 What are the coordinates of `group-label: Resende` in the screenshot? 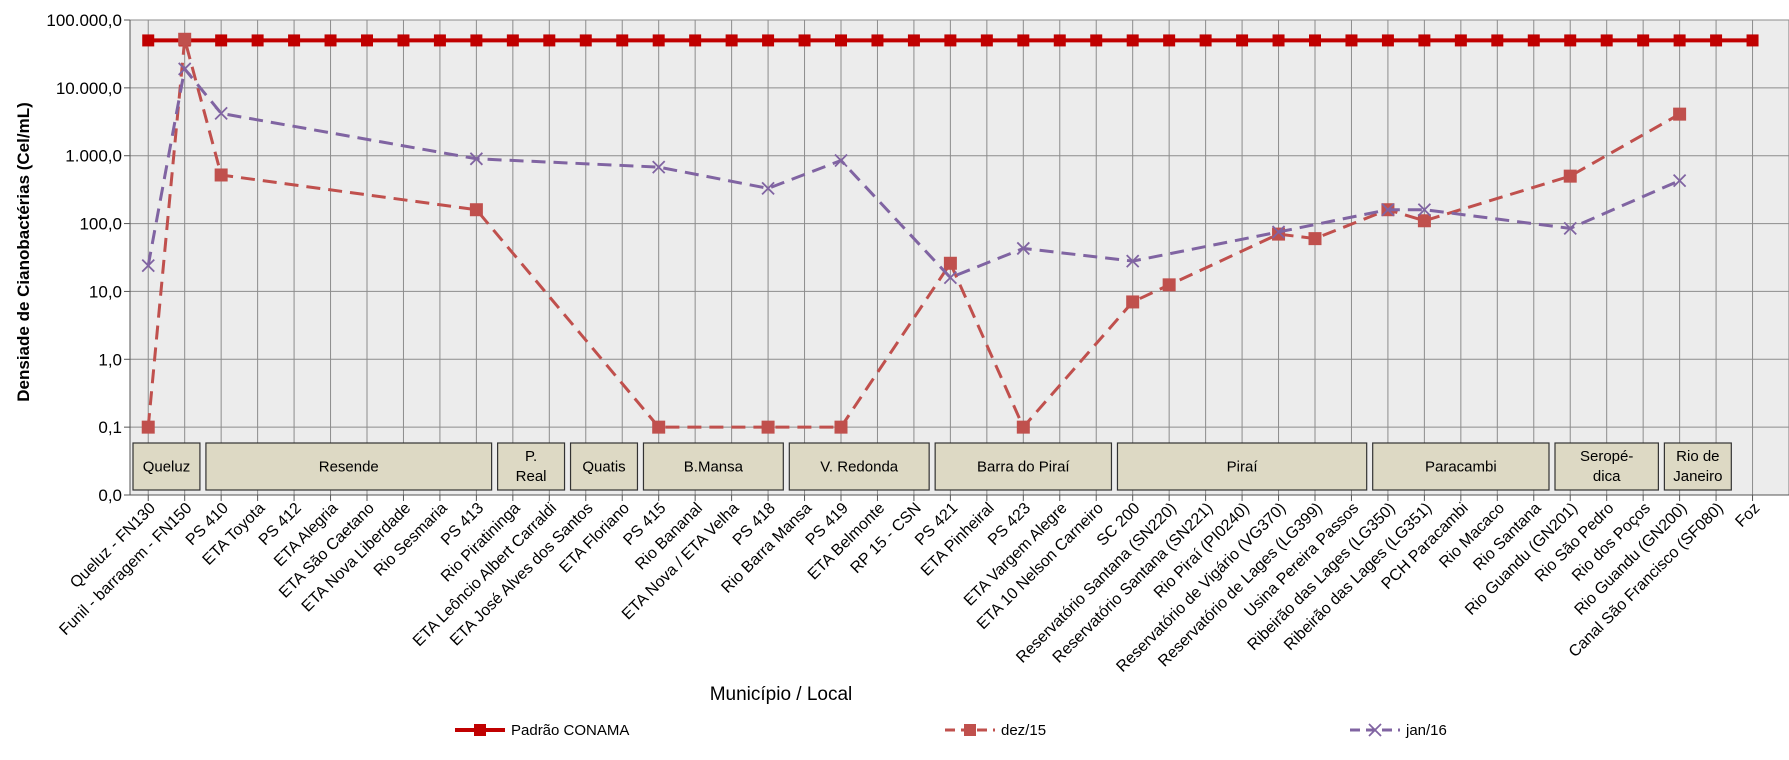 It's located at (349, 467).